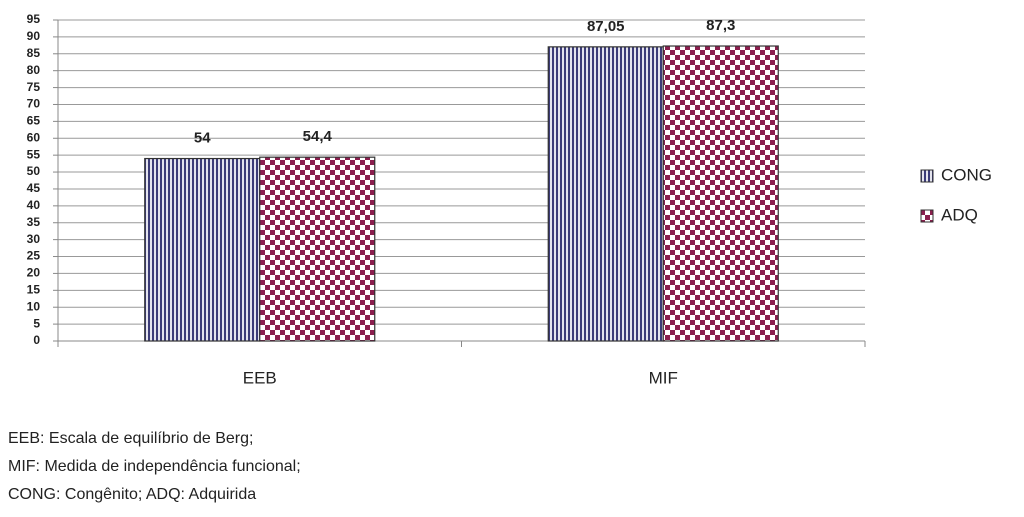 This screenshot has width=1024, height=517. I want to click on value-label: 87,3, so click(720, 25).